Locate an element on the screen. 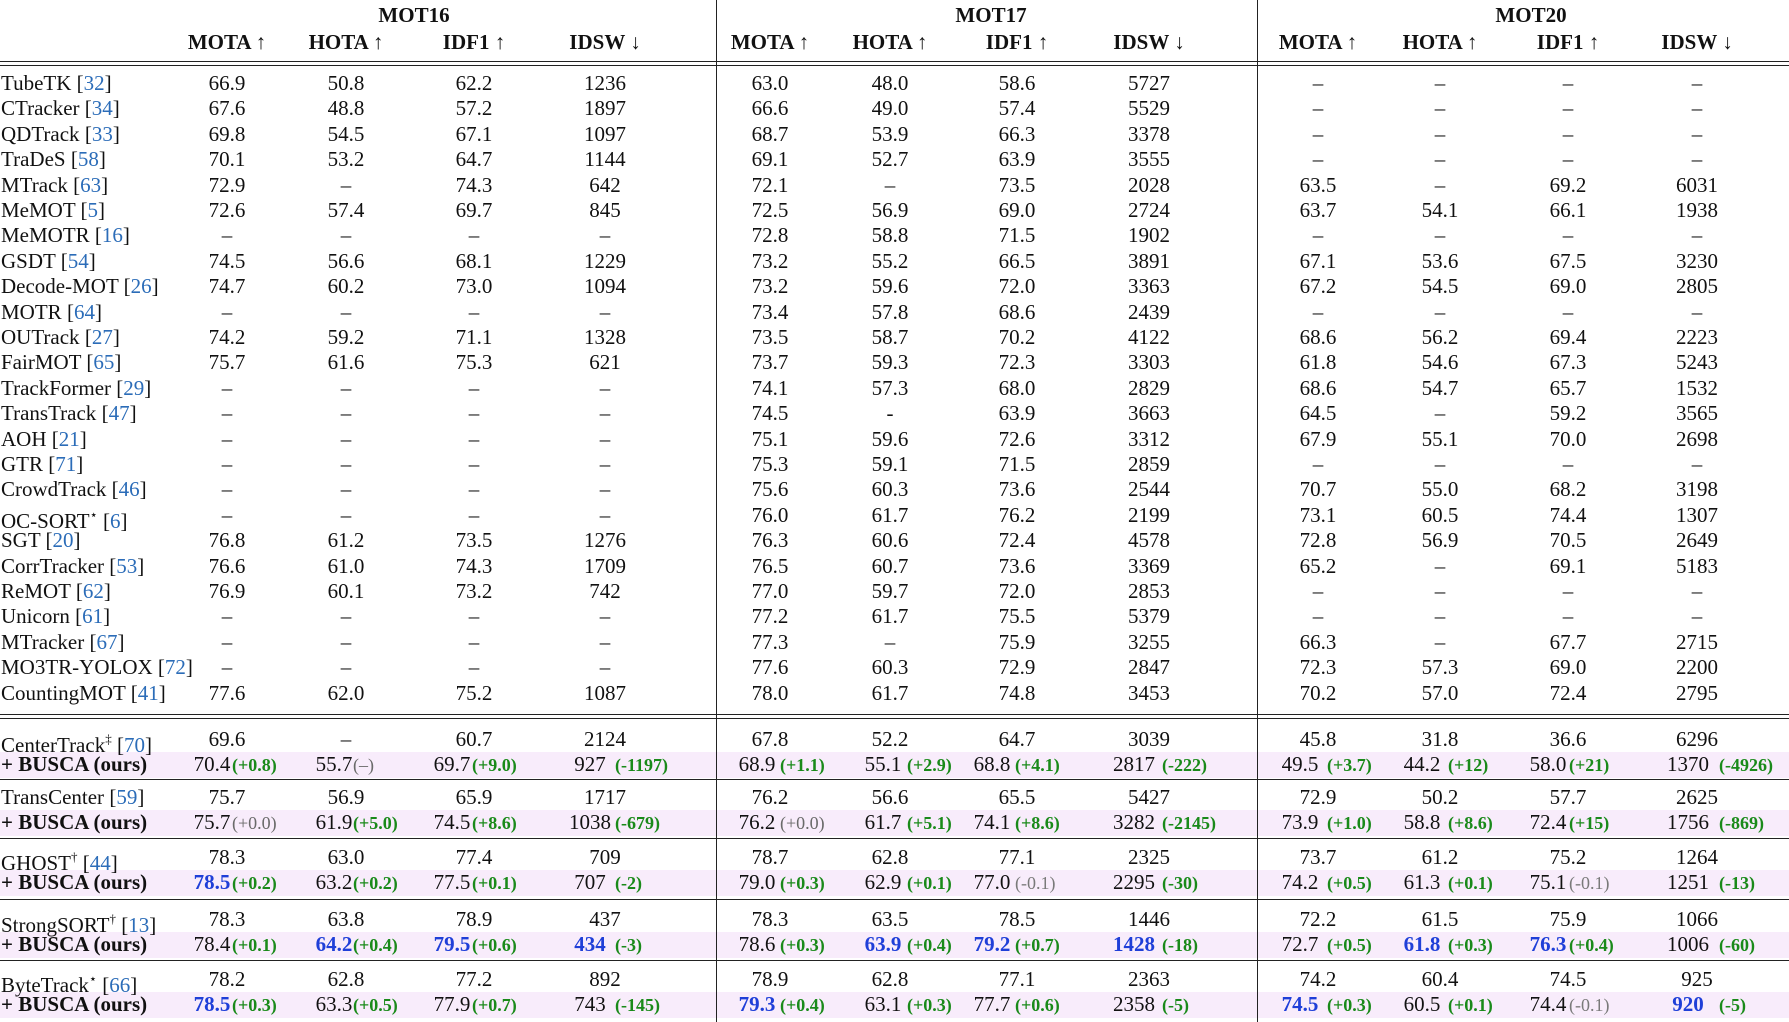 This screenshot has height=1022, width=1789. value-cell: 2829 is located at coordinates (1149, 387).